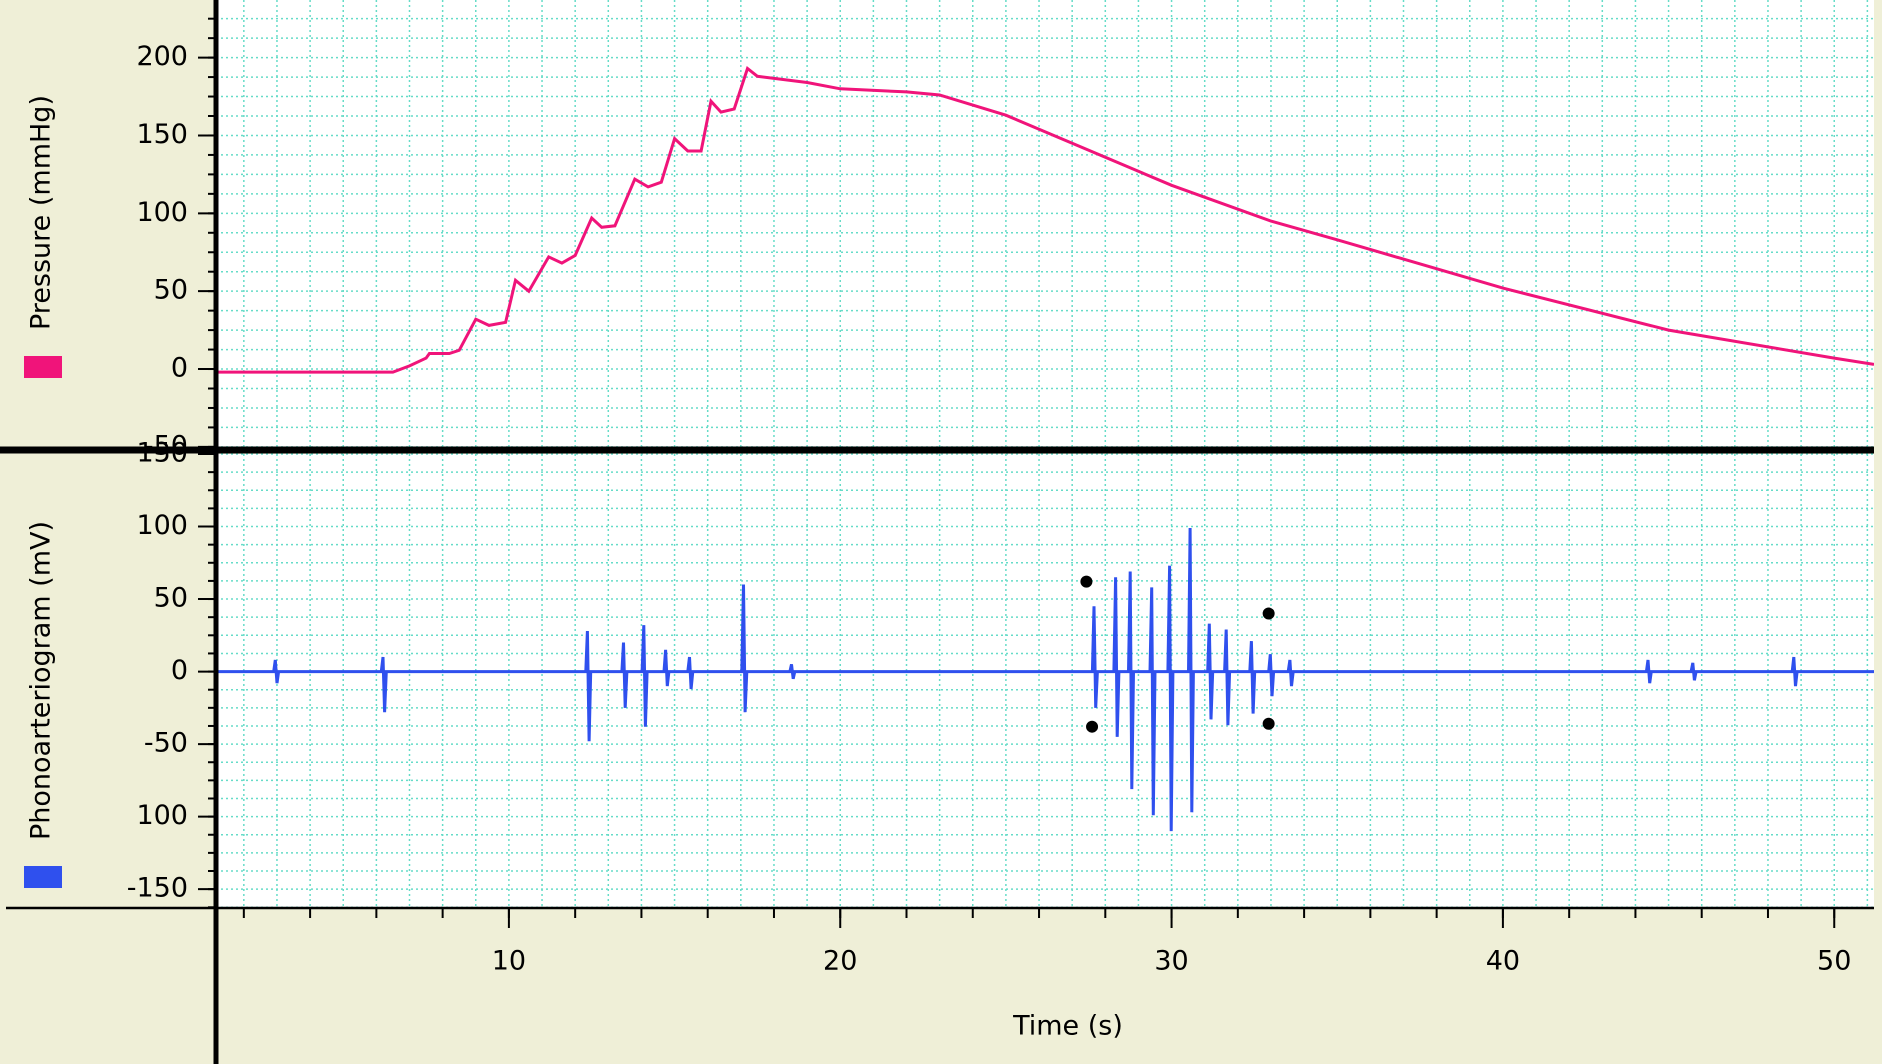 This screenshot has height=1064, width=1882. Describe the element at coordinates (1834, 961) in the screenshot. I see `x-tick-label: 50` at that location.